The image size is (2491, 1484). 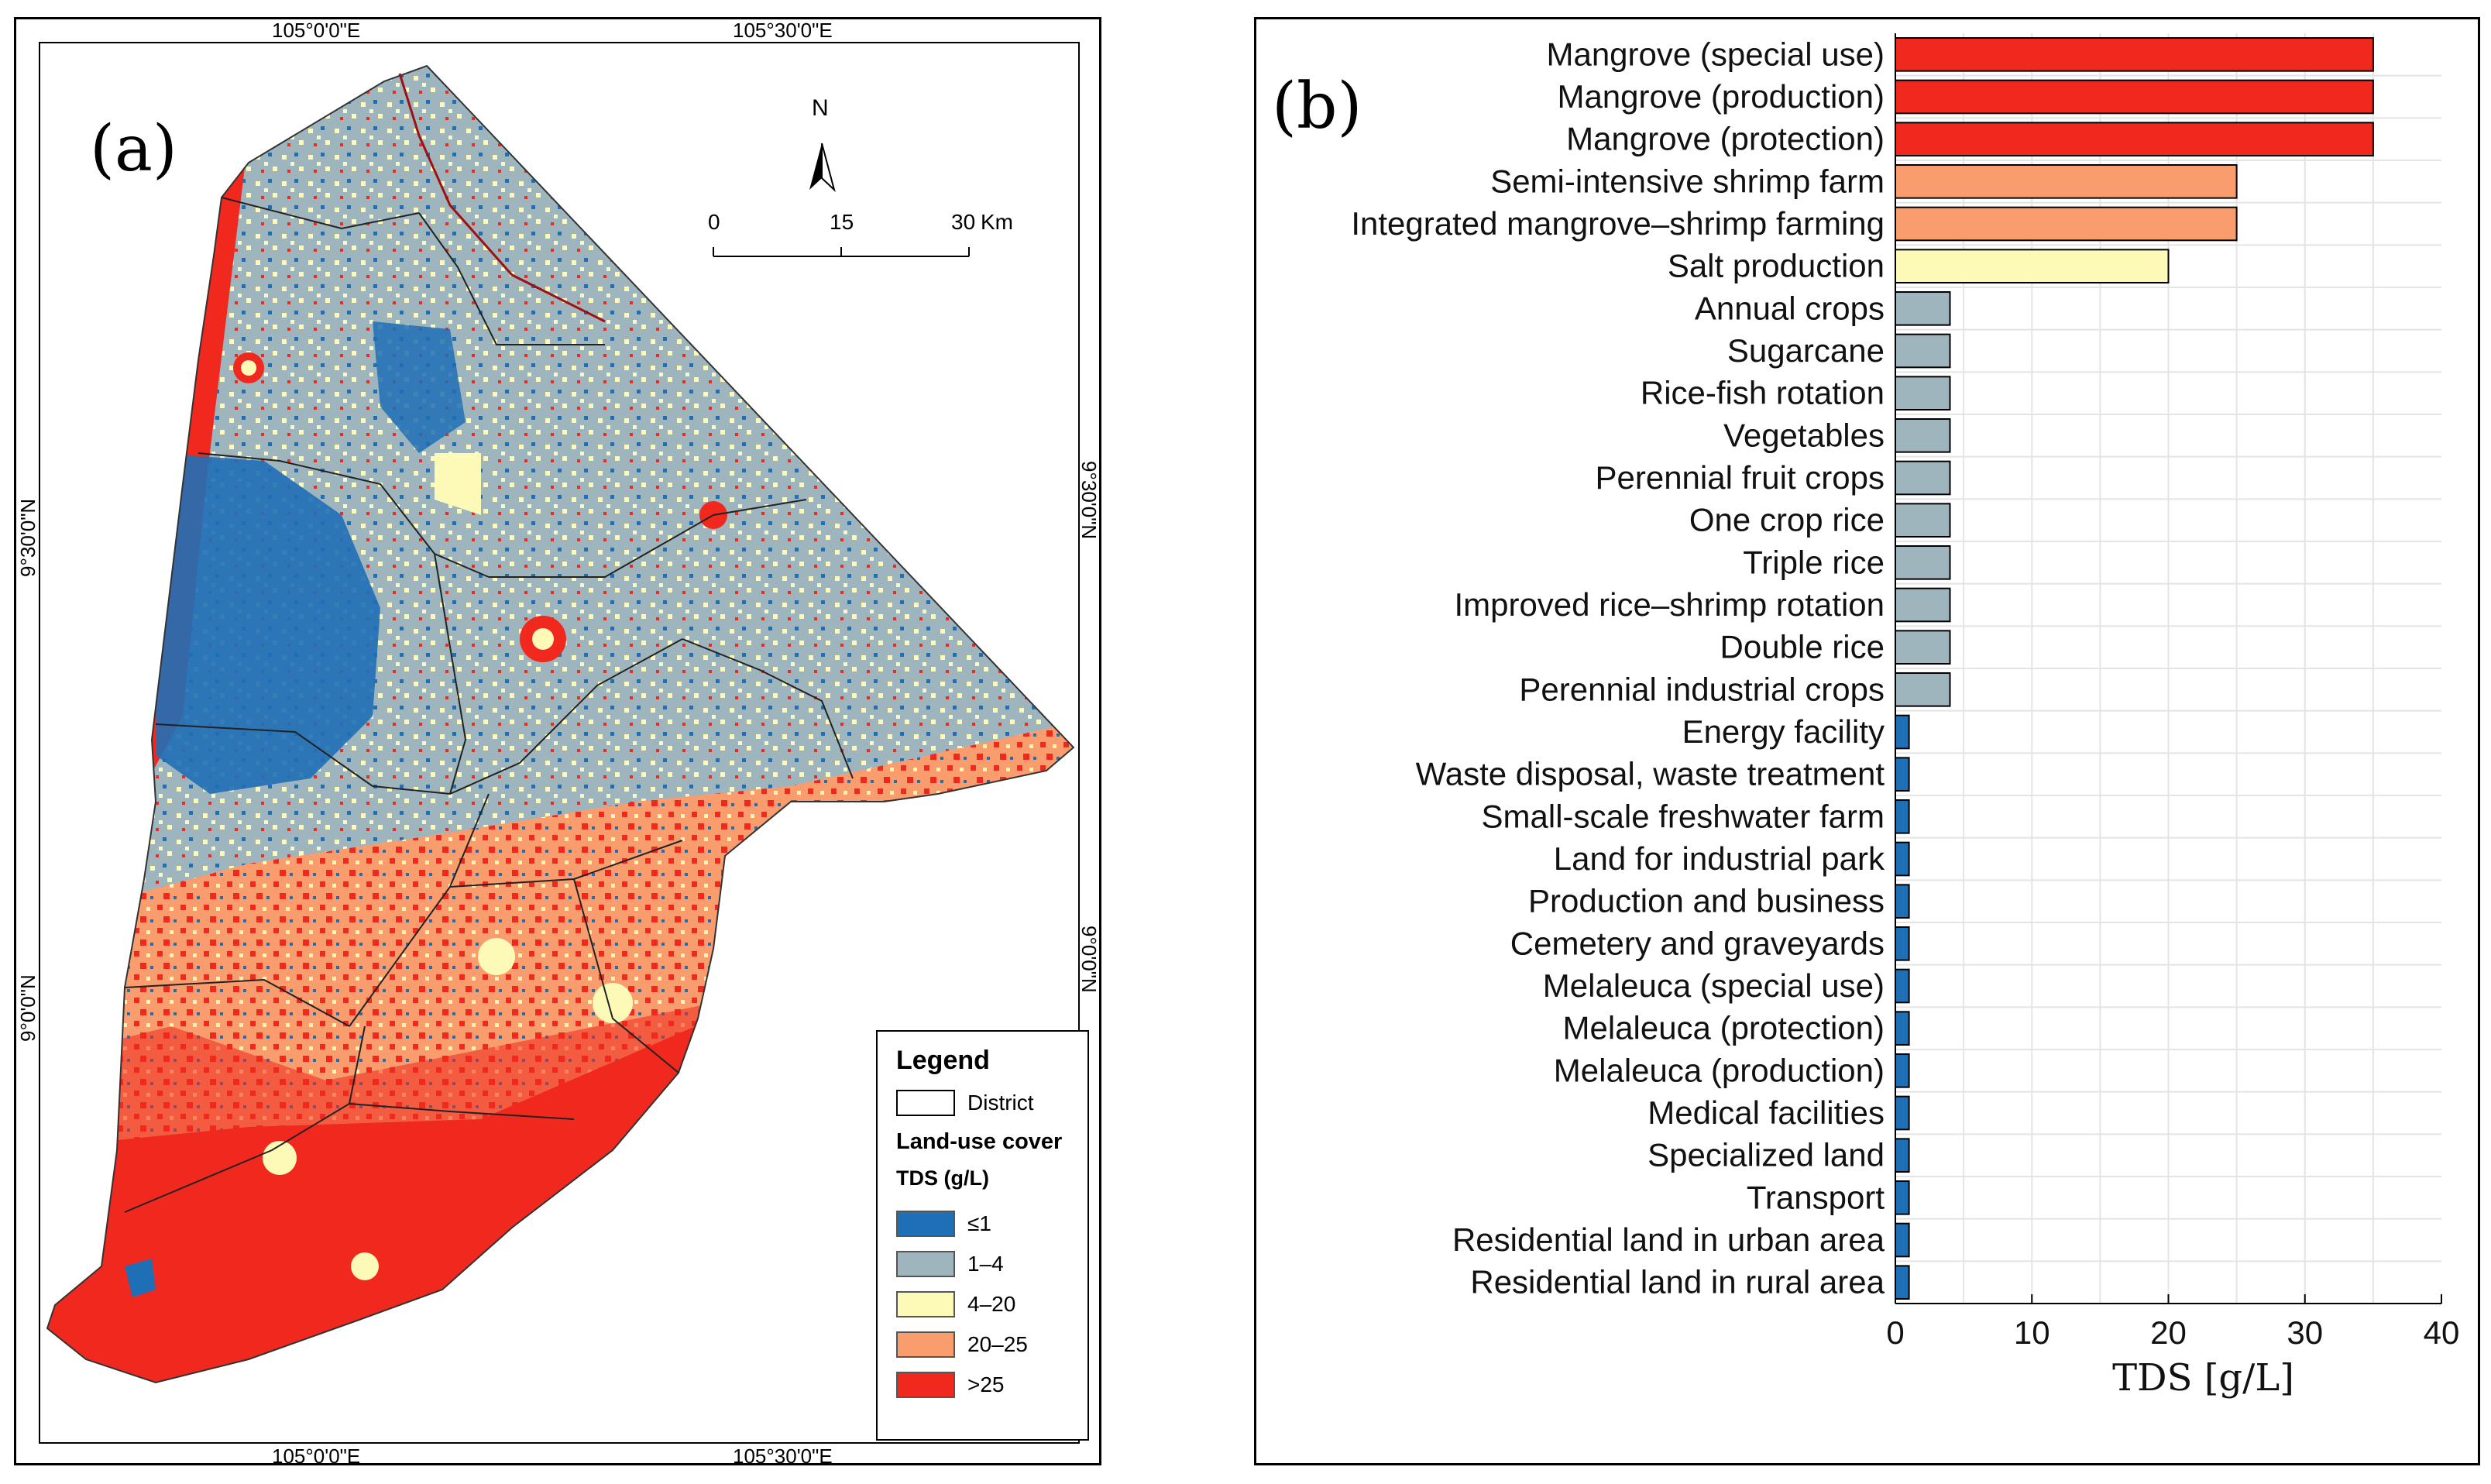 I want to click on category-label: Mangrove (special use), so click(x=1715, y=54).